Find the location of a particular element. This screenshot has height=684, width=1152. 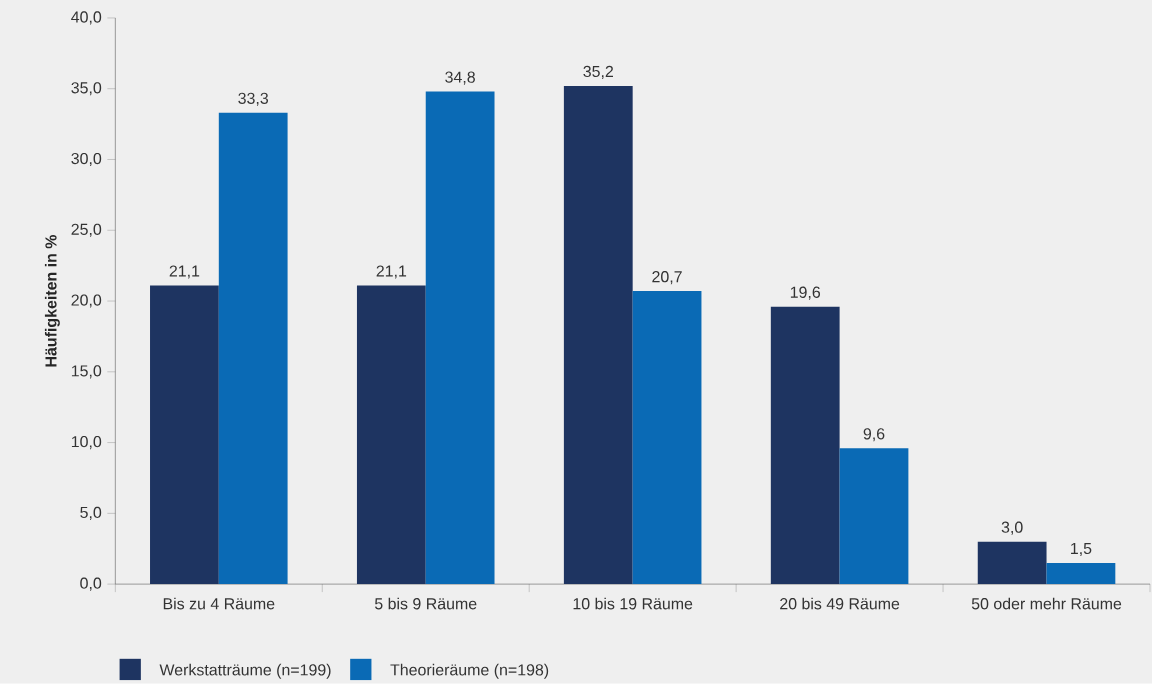

y-tick-label: 40,0 is located at coordinates (86, 18).